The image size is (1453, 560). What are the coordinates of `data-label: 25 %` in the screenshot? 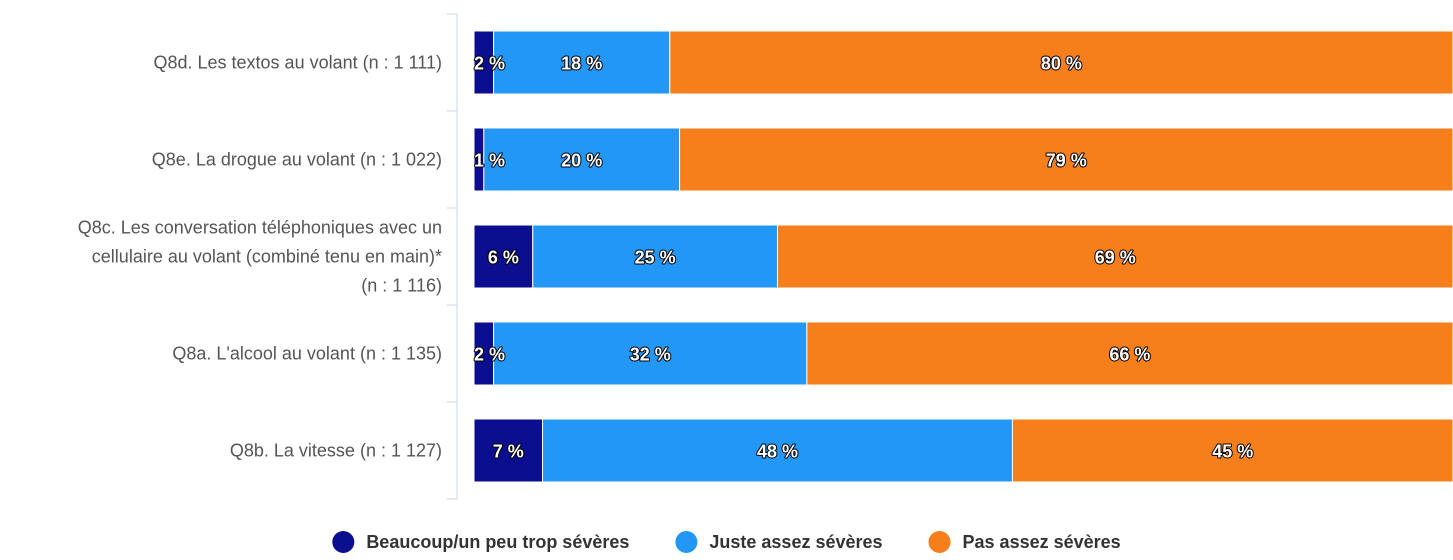 It's located at (655, 258).